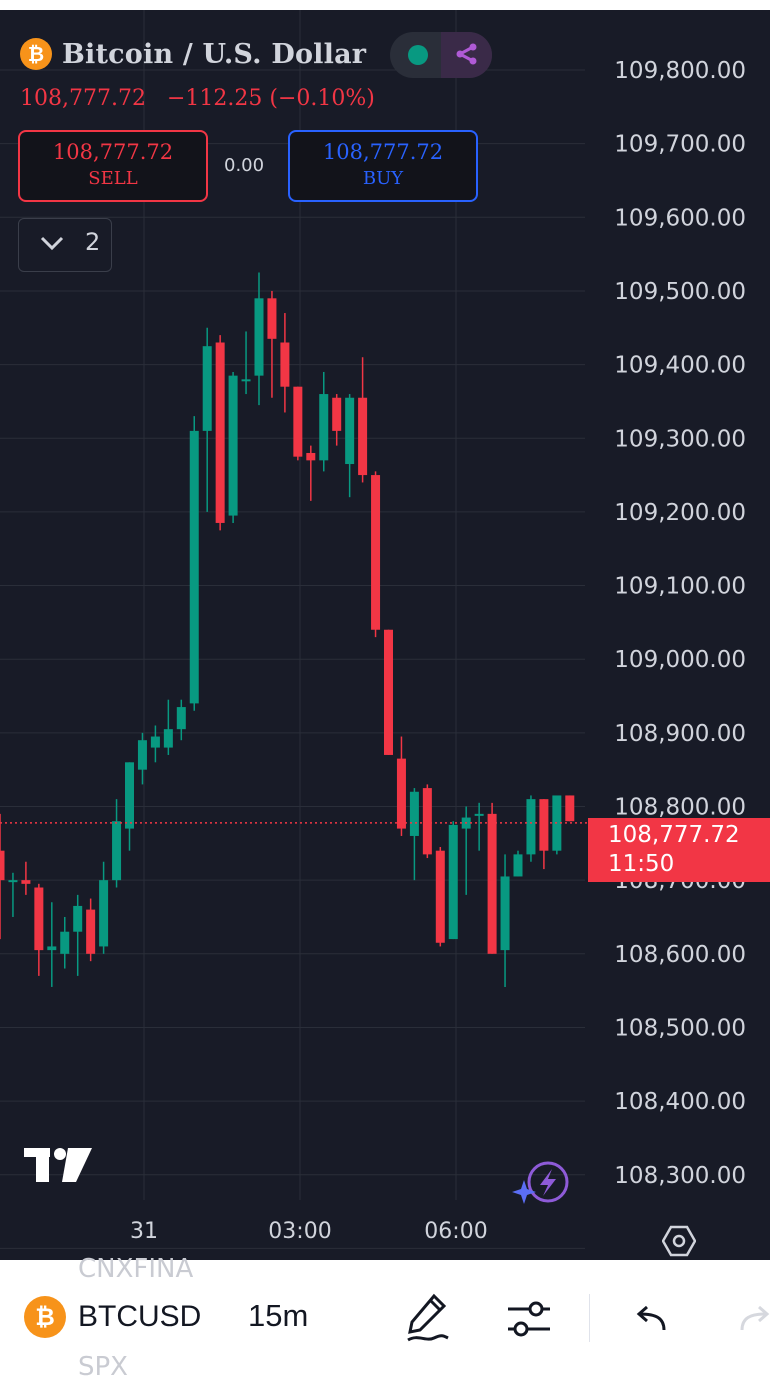 This screenshot has height=1388, width=770. What do you see at coordinates (58, 1165) in the screenshot?
I see `tradingview-logo` at bounding box center [58, 1165].